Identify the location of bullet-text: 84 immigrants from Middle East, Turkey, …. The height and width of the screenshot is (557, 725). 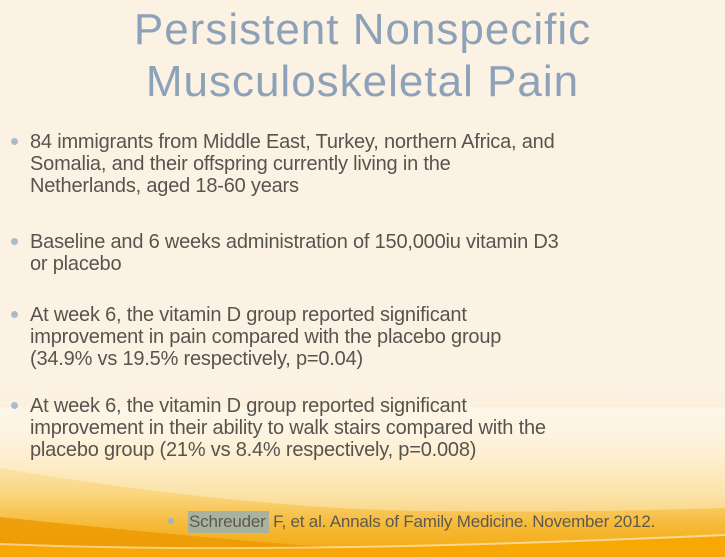
(292, 164).